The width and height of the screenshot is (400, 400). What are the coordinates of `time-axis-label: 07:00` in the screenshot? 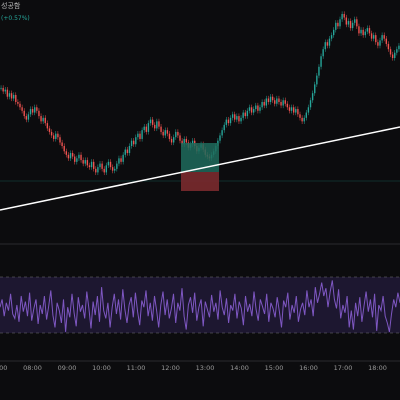 It's located at (3, 368).